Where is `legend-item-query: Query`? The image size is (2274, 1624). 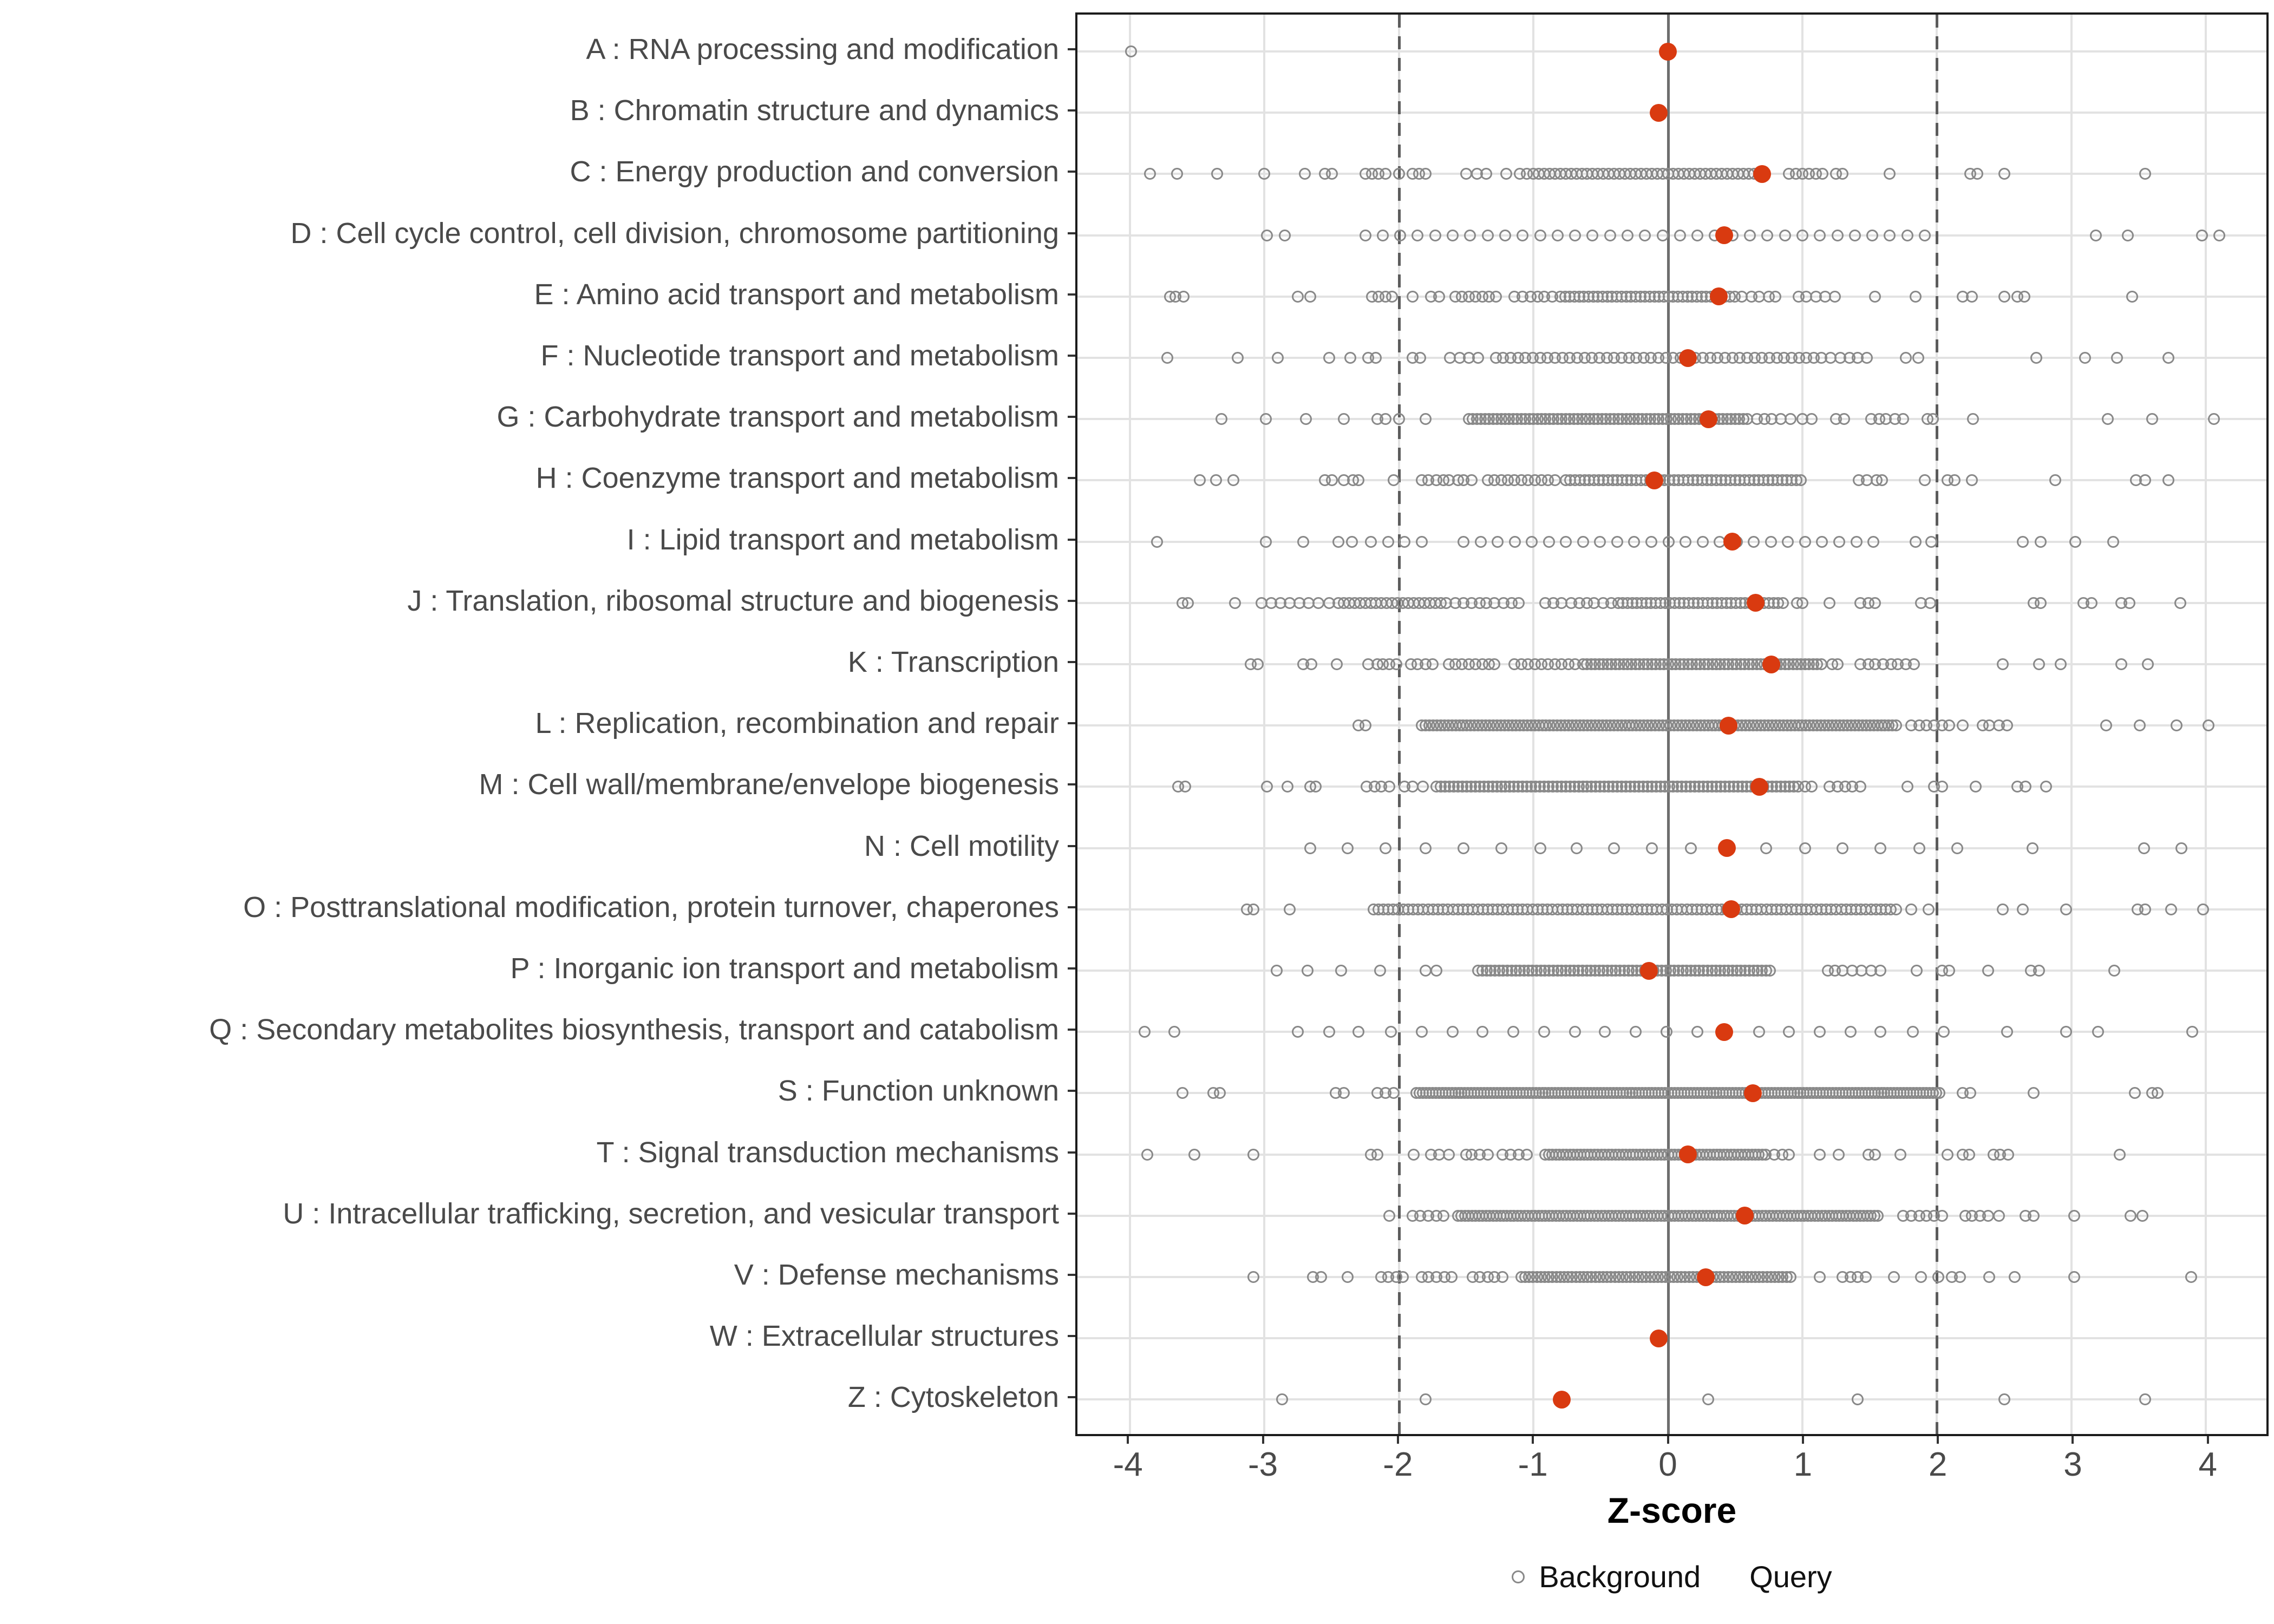 legend-item-query: Query is located at coordinates (1774, 1576).